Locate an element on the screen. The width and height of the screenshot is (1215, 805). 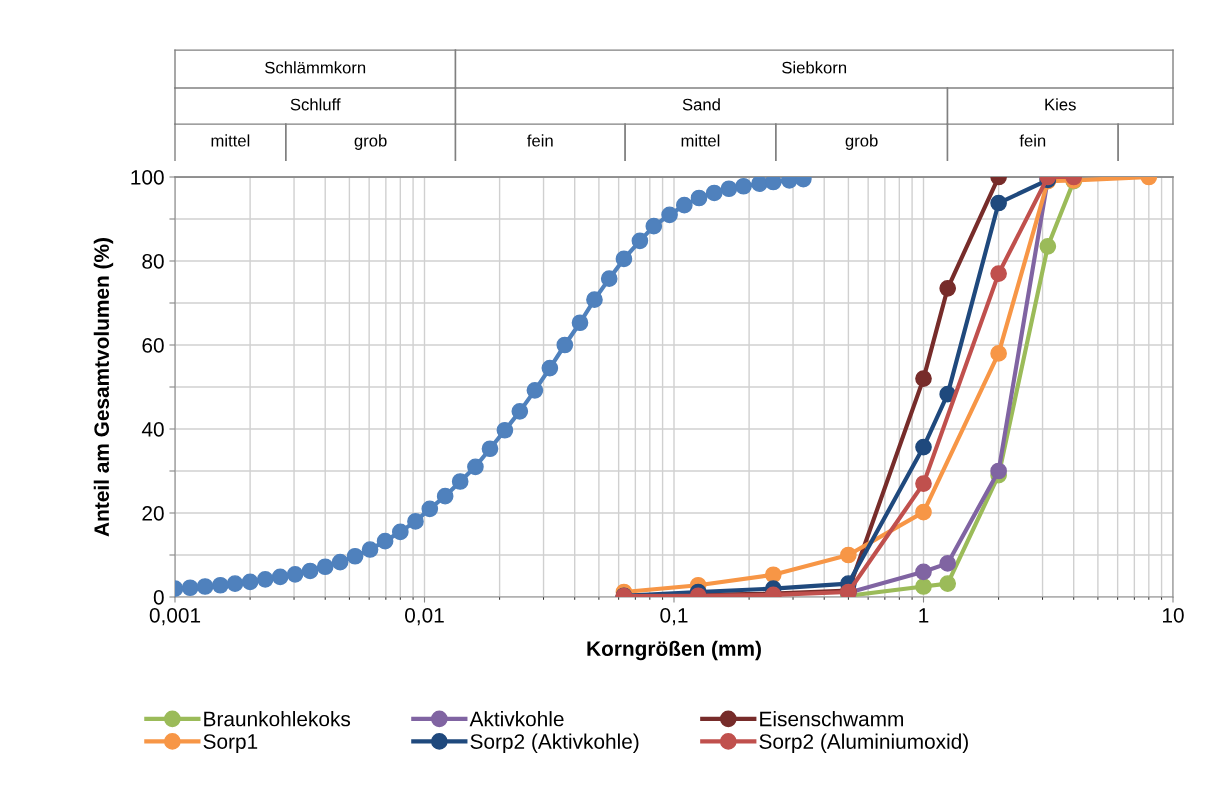
text: Schluff is located at coordinates (315, 104).